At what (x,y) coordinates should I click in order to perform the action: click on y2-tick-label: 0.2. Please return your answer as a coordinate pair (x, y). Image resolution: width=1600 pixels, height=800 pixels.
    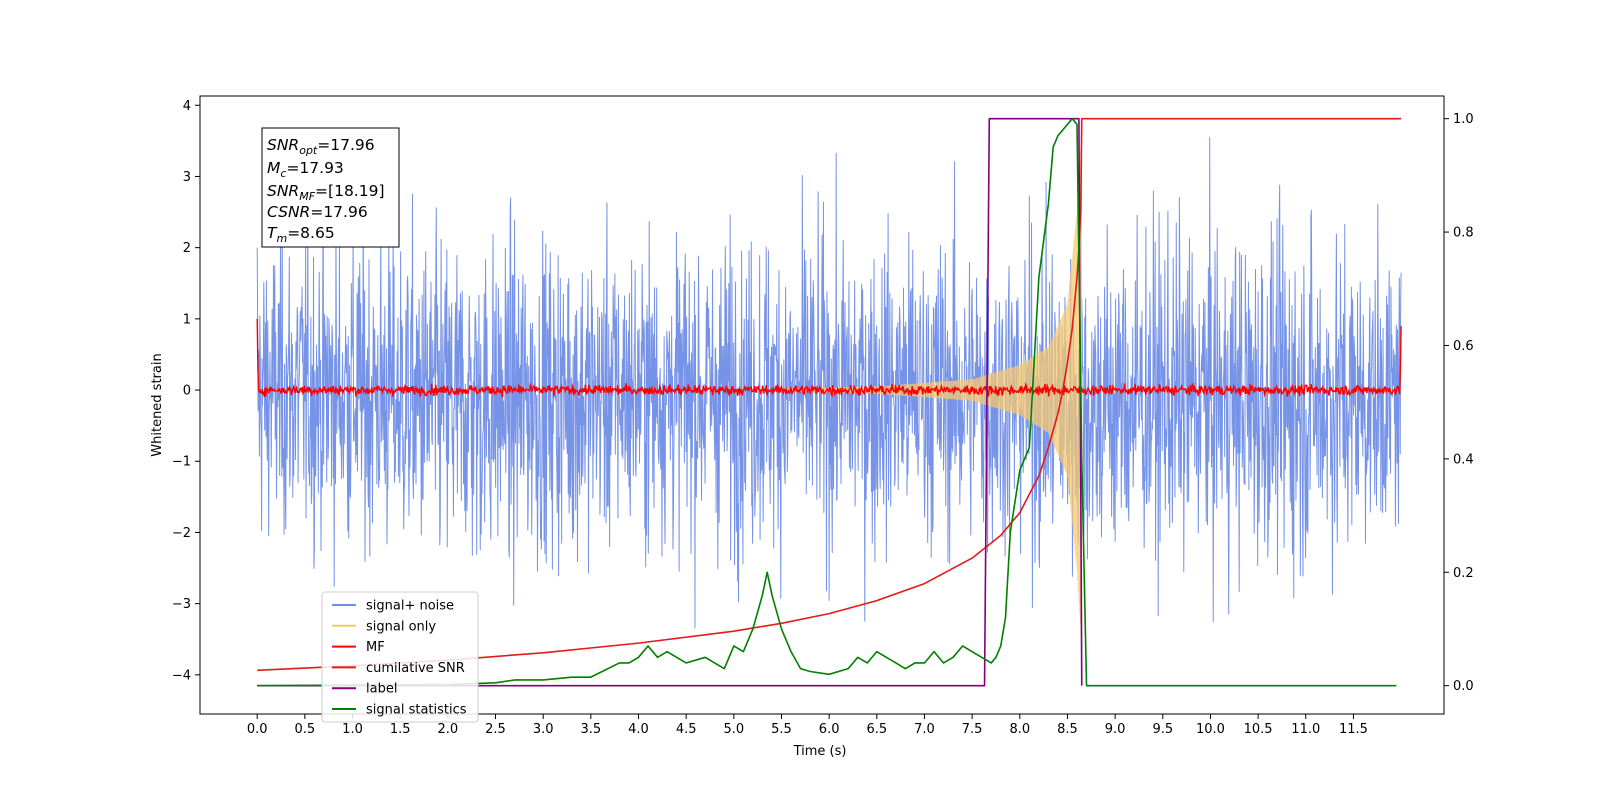
    Looking at the image, I should click on (1463, 573).